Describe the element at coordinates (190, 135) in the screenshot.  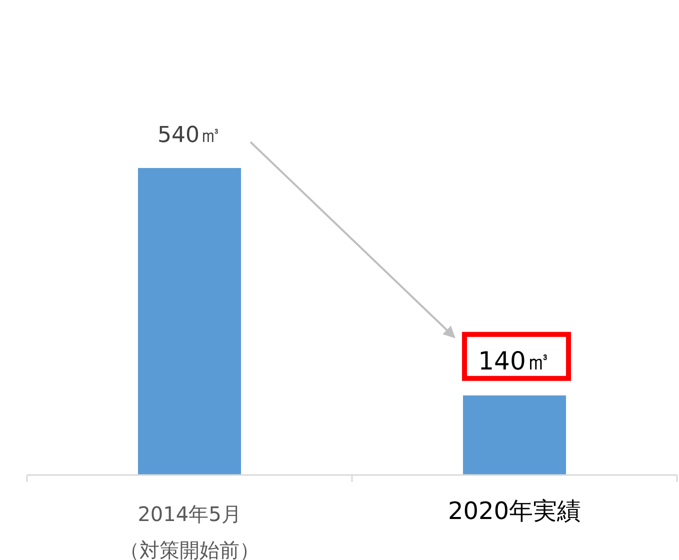
I see `data-label: 540㎥` at that location.